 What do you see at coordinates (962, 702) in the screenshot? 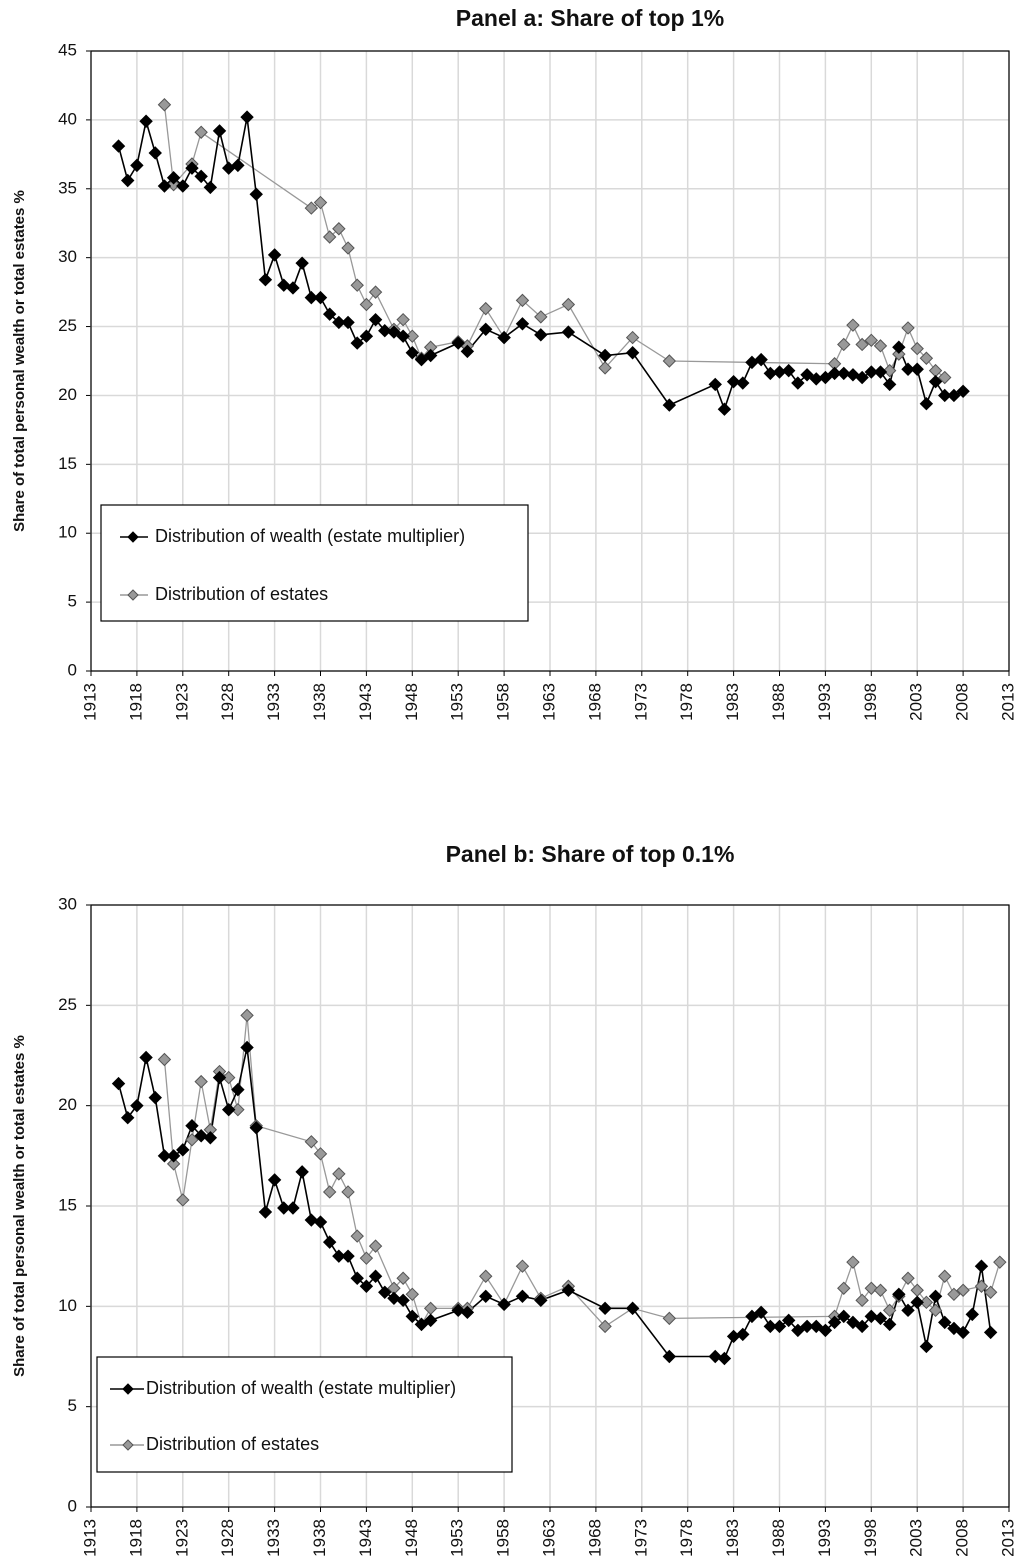
I see `x-tick-label: 2008` at bounding box center [962, 702].